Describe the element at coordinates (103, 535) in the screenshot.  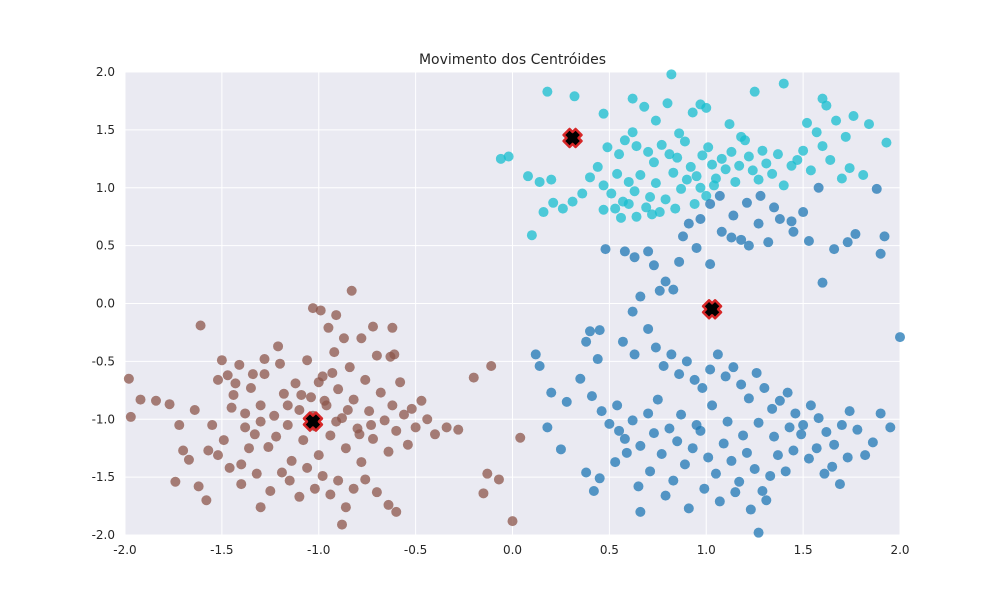
I see `y-tick-label: -2.0` at that location.